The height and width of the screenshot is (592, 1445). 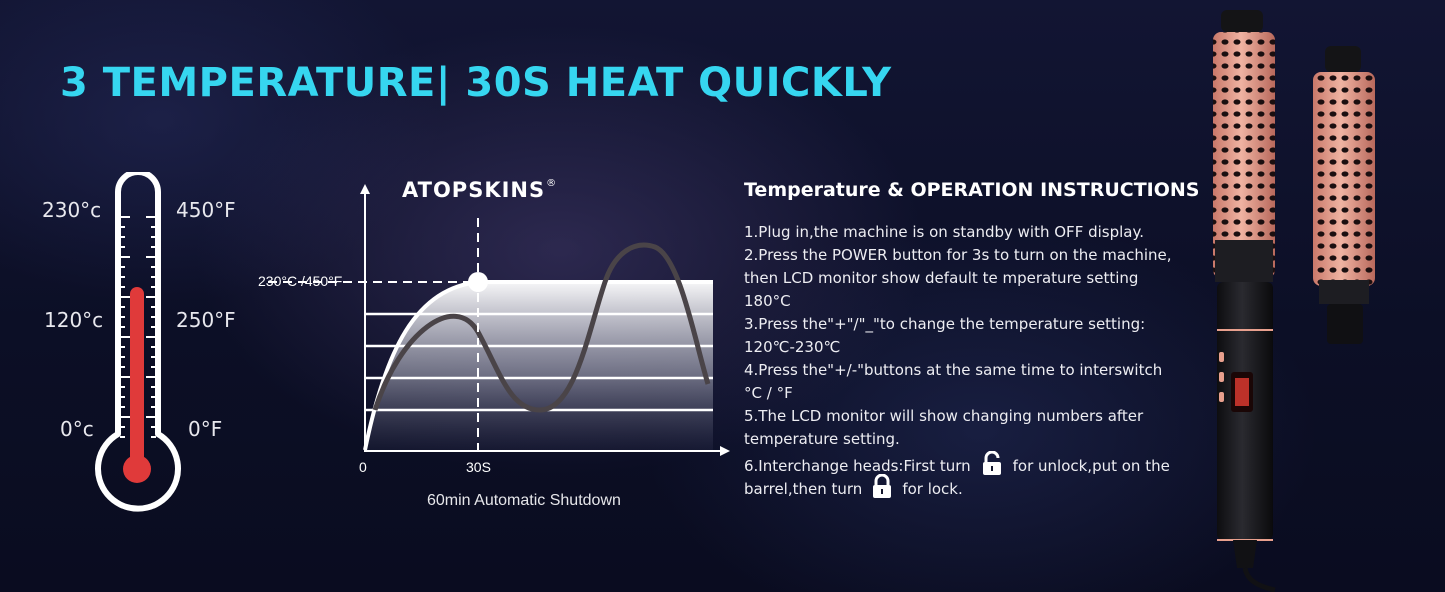 What do you see at coordinates (792, 347) in the screenshot?
I see `instruction-line: 120℃-230℃` at bounding box center [792, 347].